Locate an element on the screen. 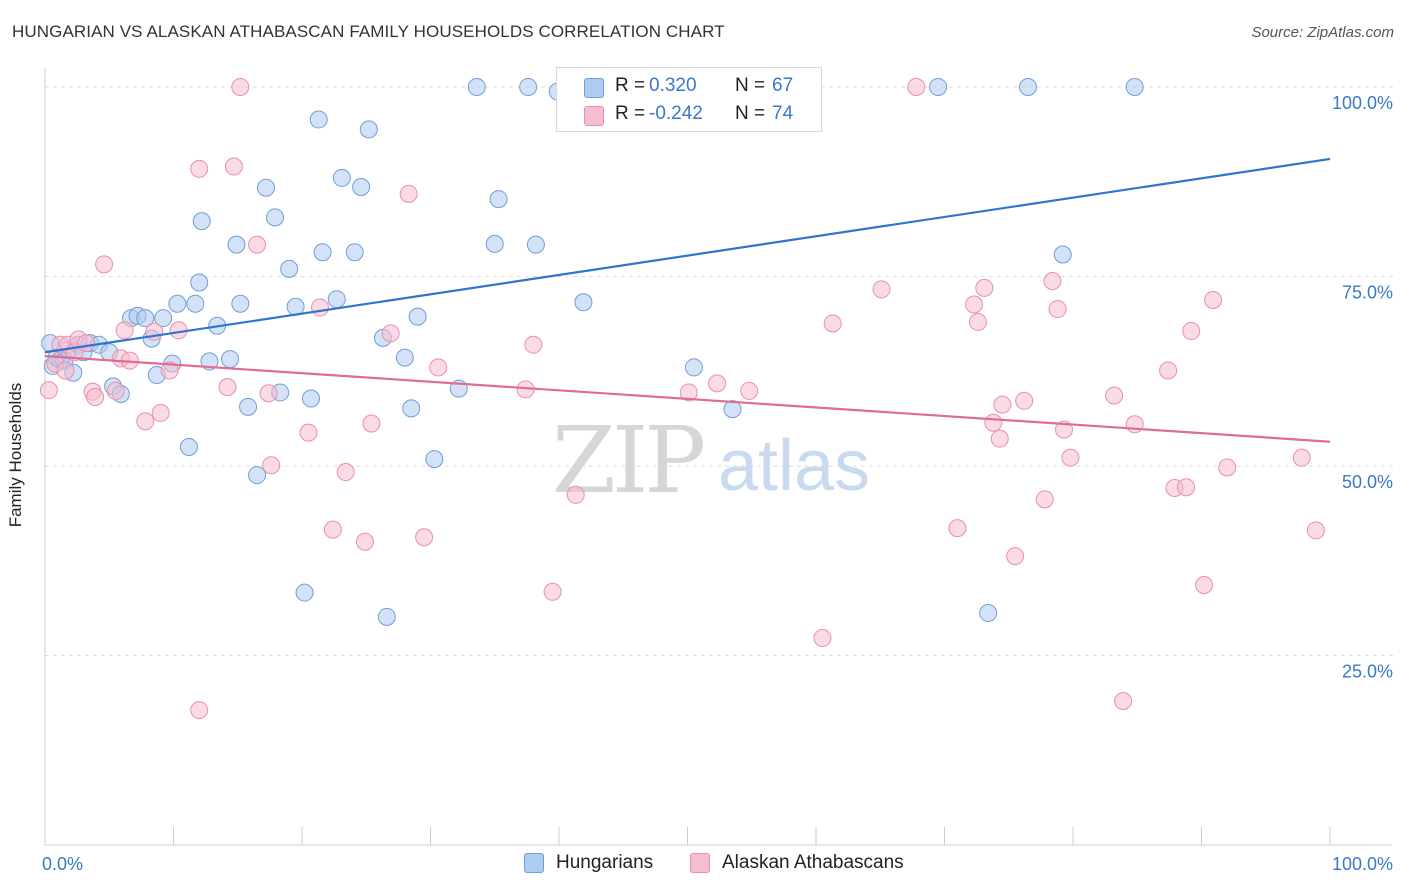  trendline-alaskan-athabascans is located at coordinates (687, 398).